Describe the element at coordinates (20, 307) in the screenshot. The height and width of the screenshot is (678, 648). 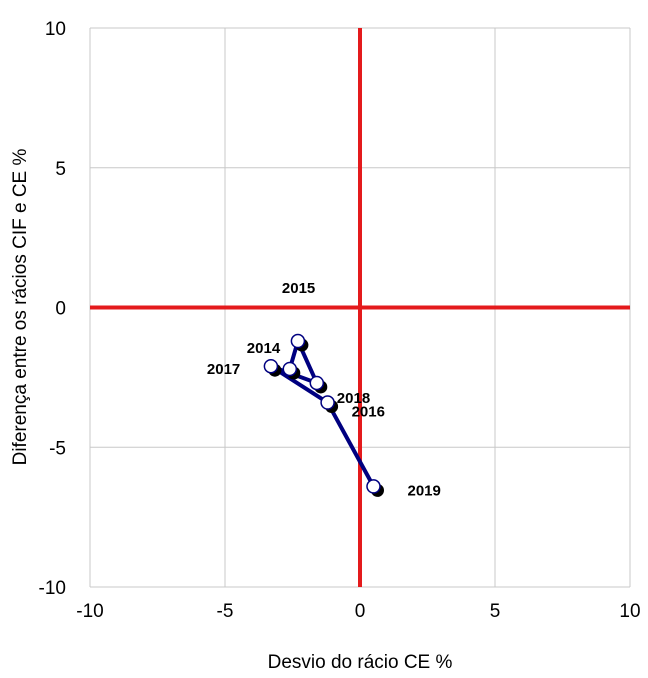
I see `y-axis-title: Diferença entre os rácios CIF e CE %` at that location.